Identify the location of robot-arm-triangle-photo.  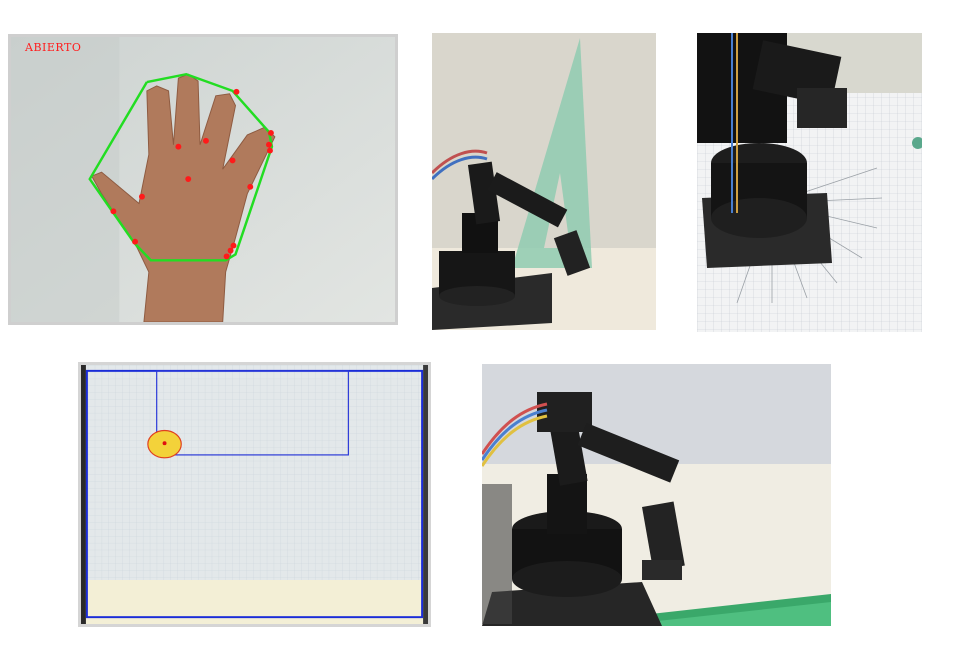
(544, 181).